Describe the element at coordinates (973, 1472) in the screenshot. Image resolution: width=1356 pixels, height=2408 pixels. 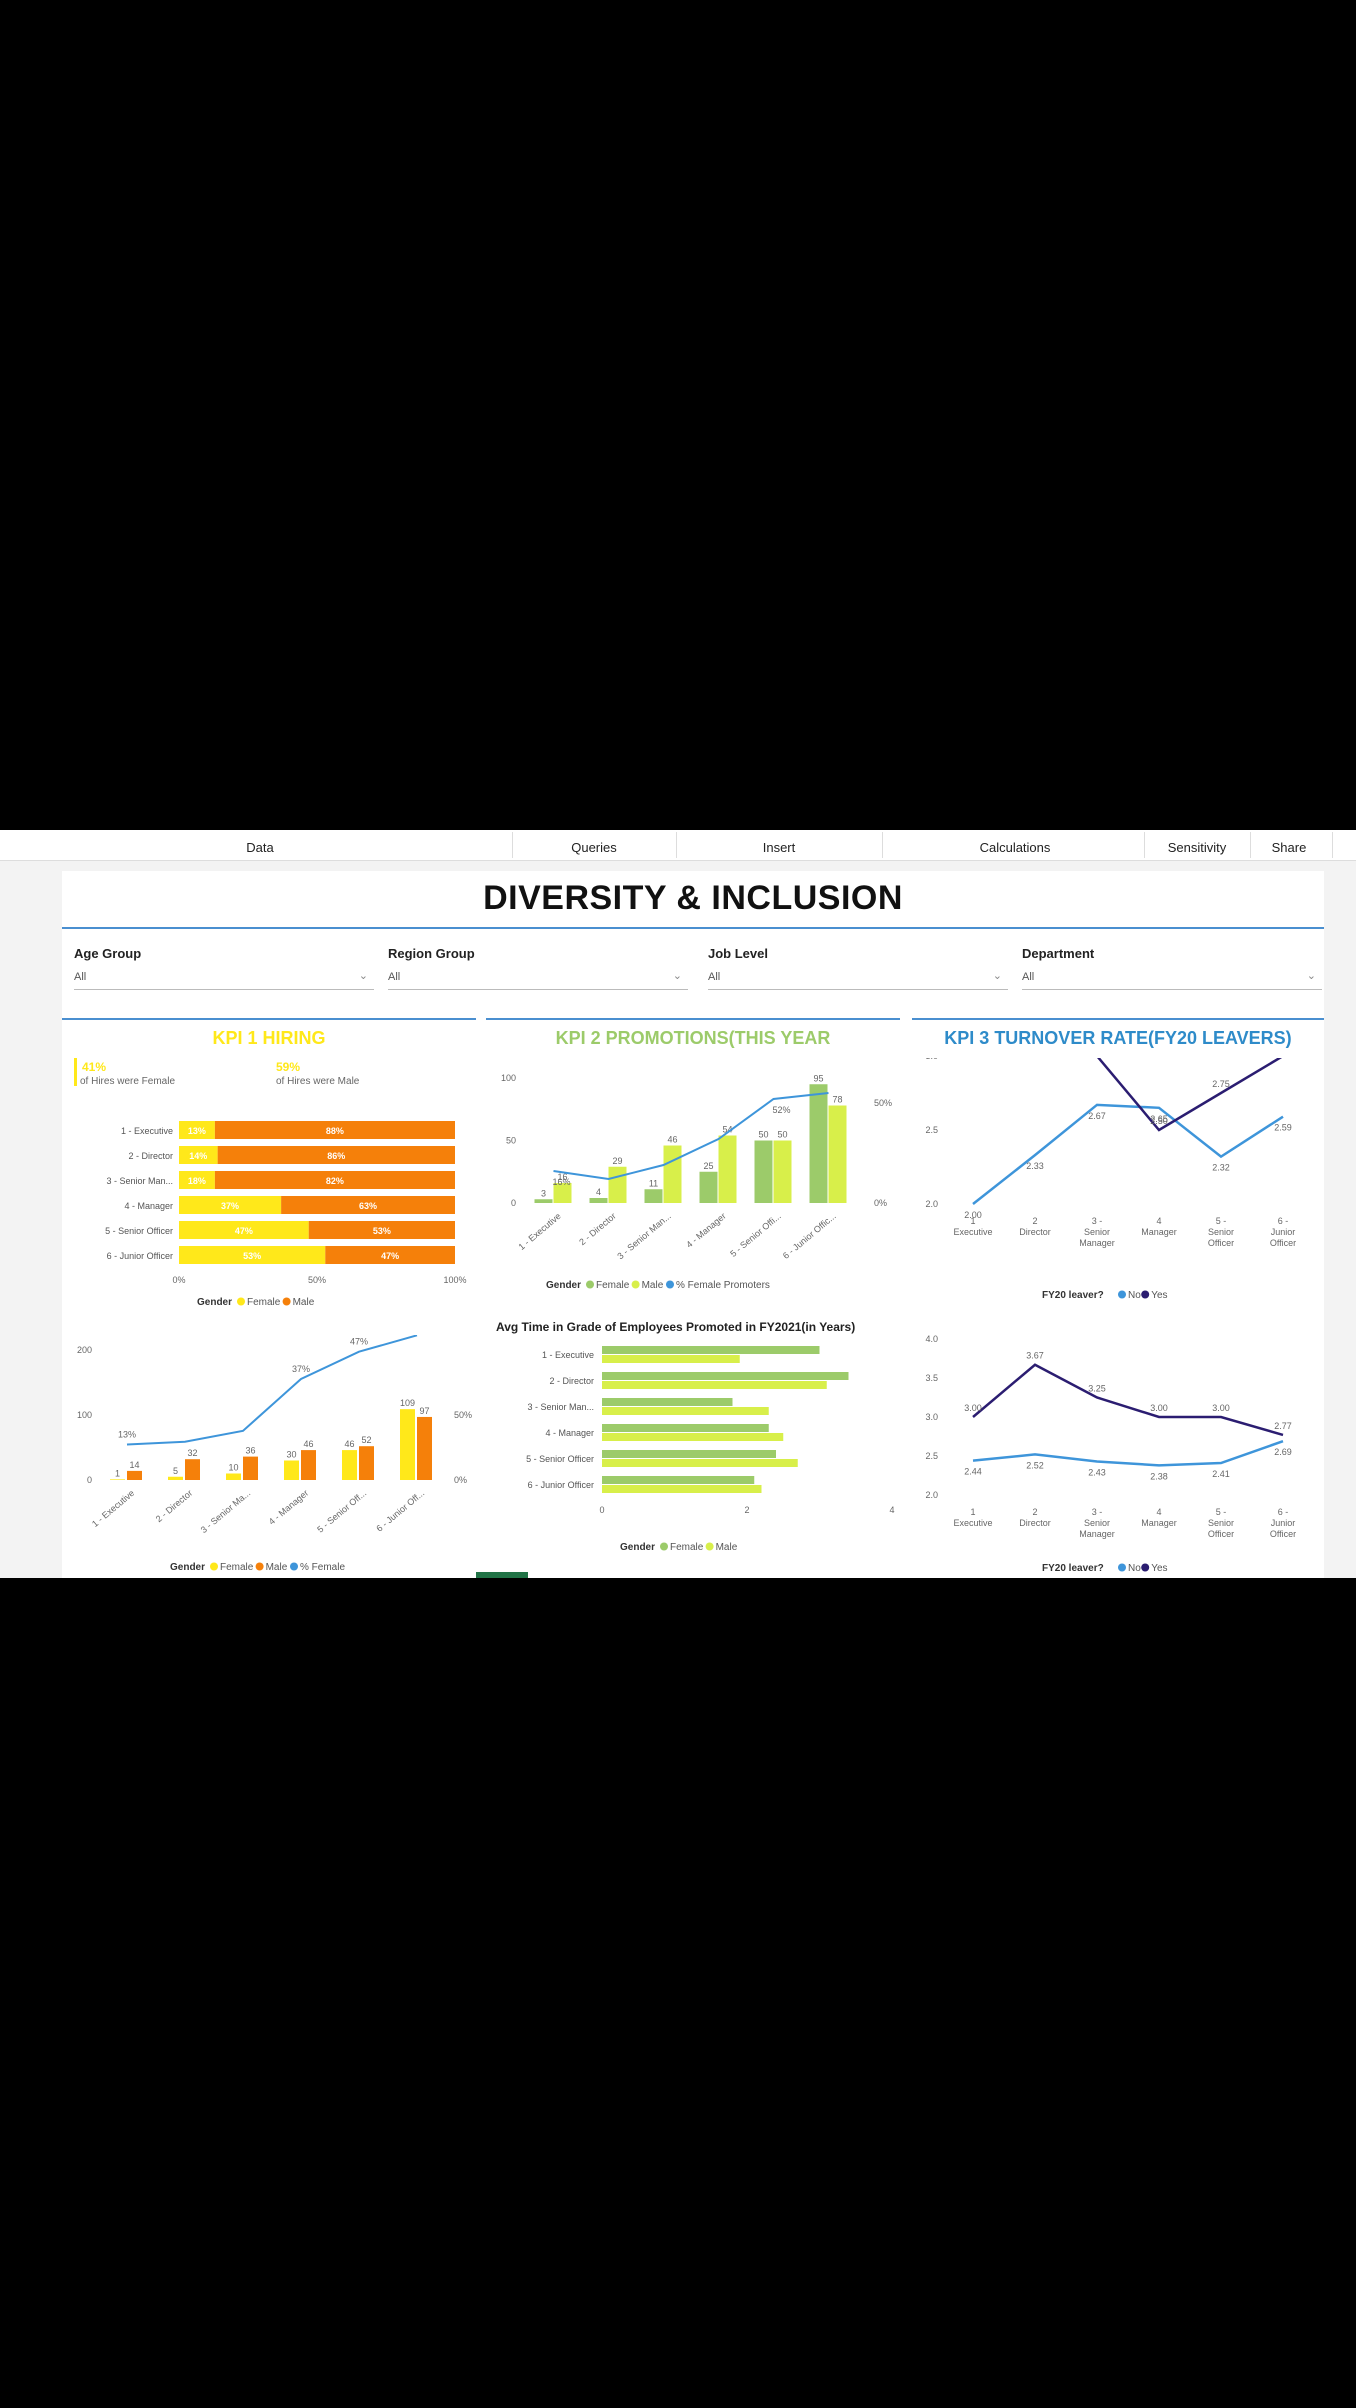
I see `data-label: 2.44` at that location.